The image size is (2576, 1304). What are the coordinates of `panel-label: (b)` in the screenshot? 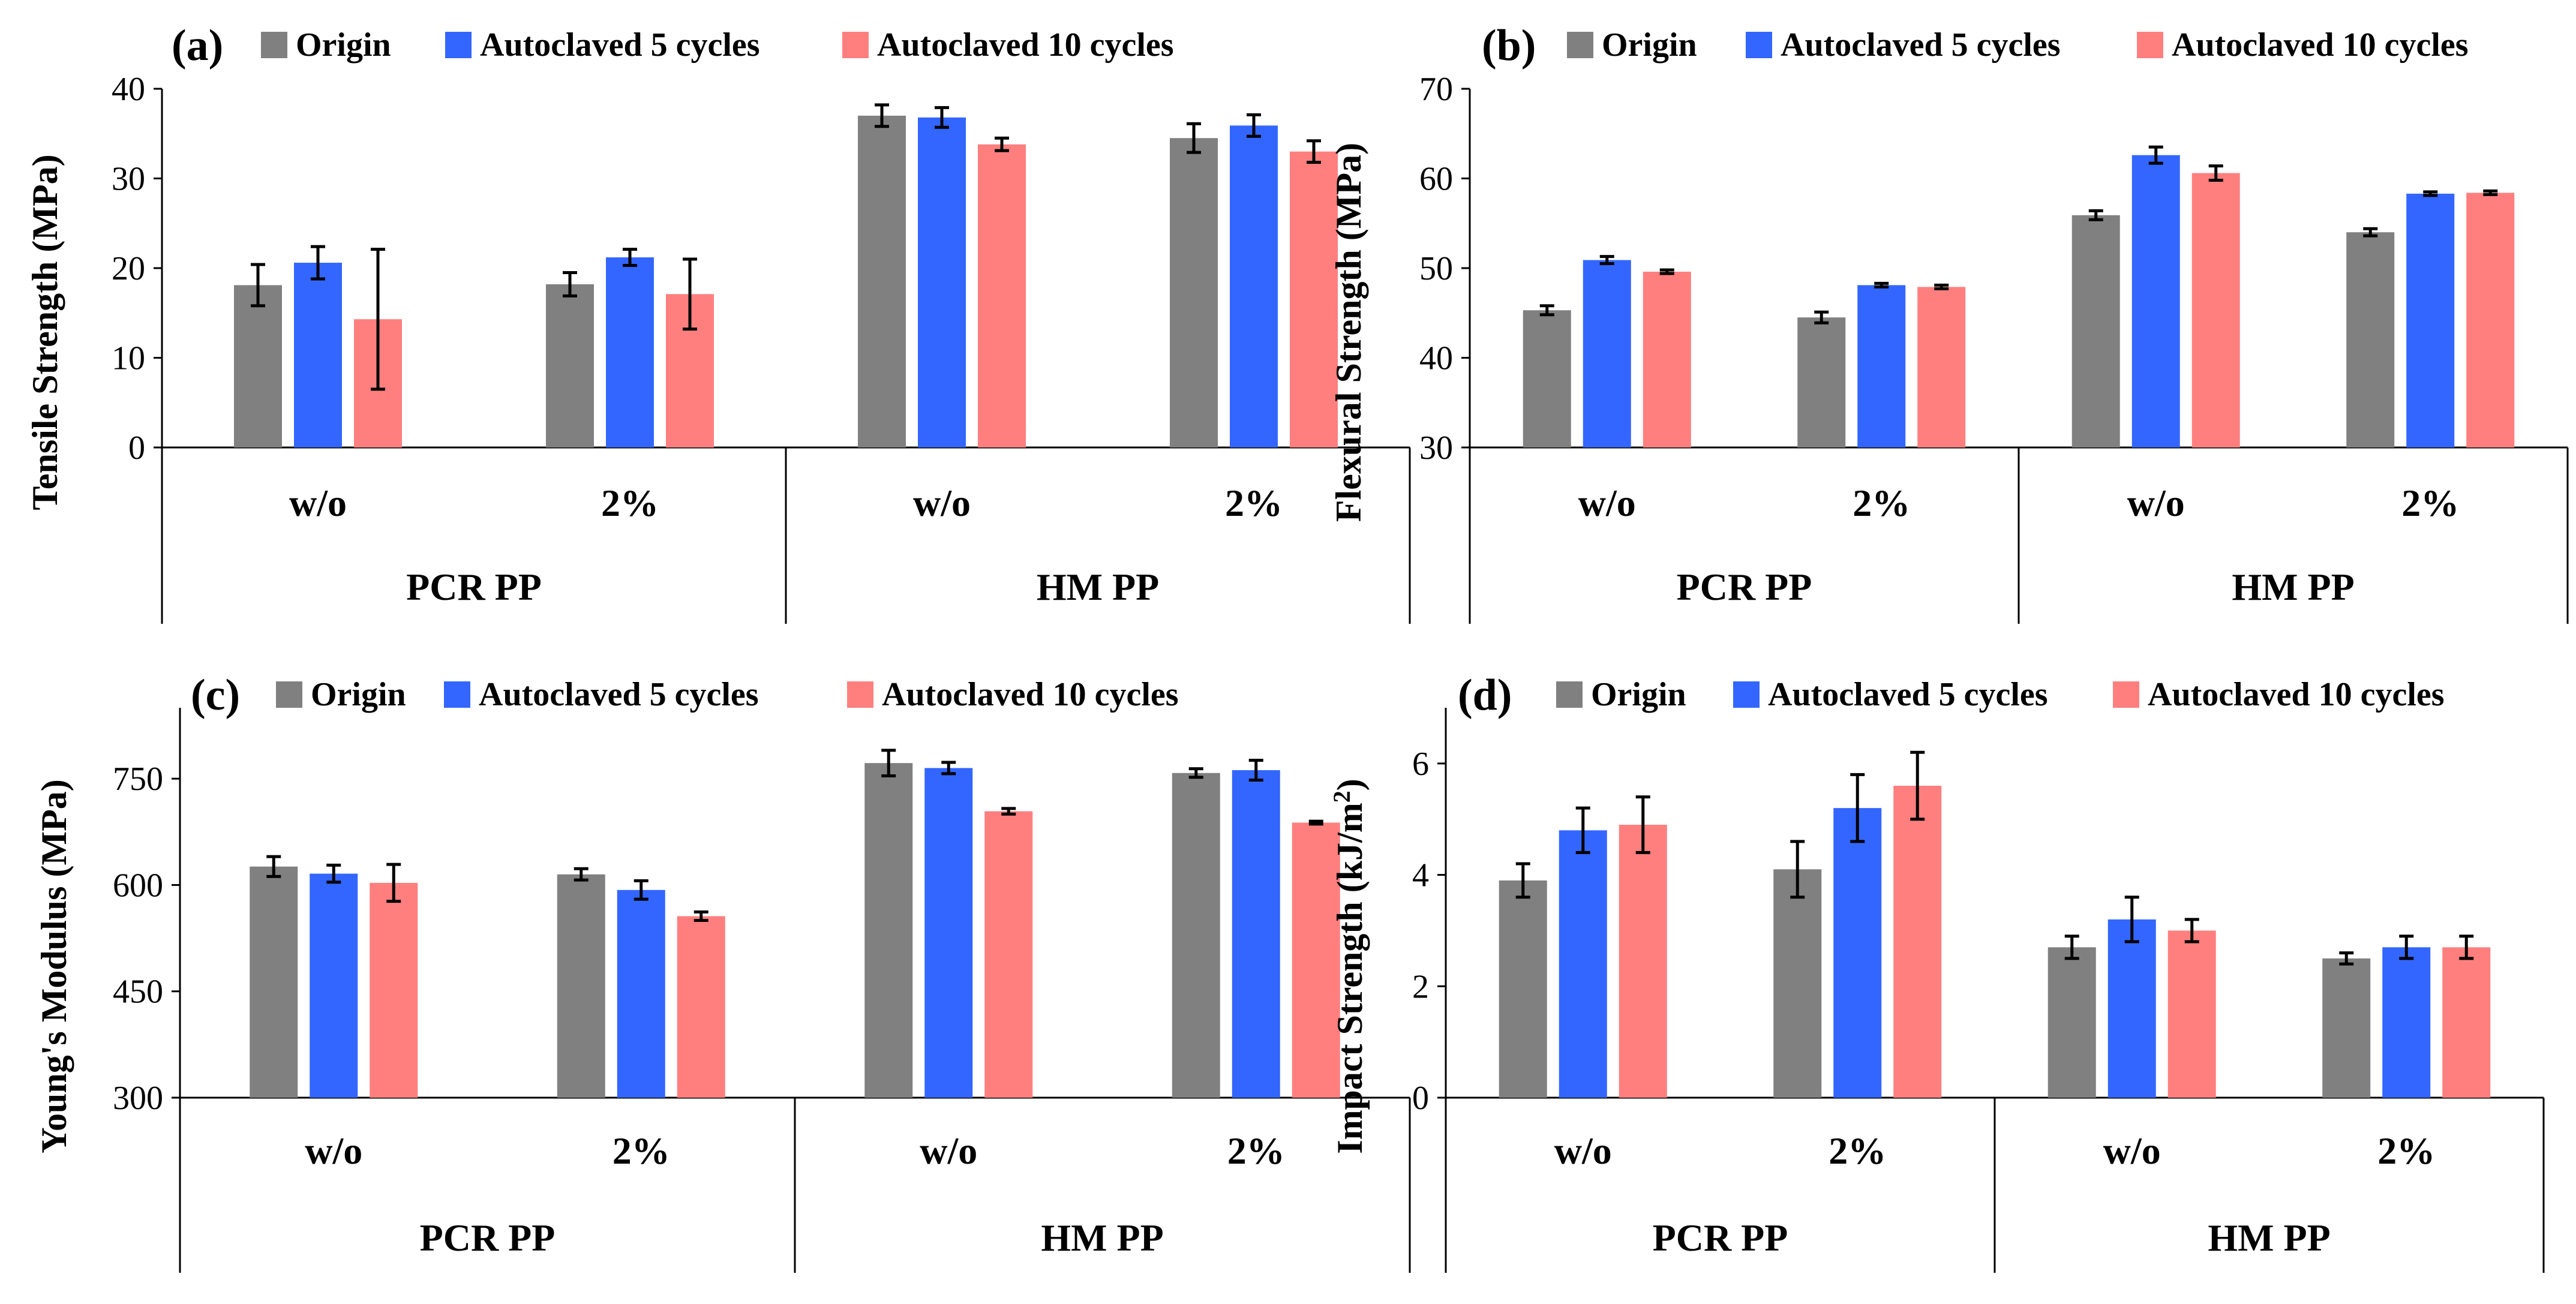 It's located at (1509, 46).